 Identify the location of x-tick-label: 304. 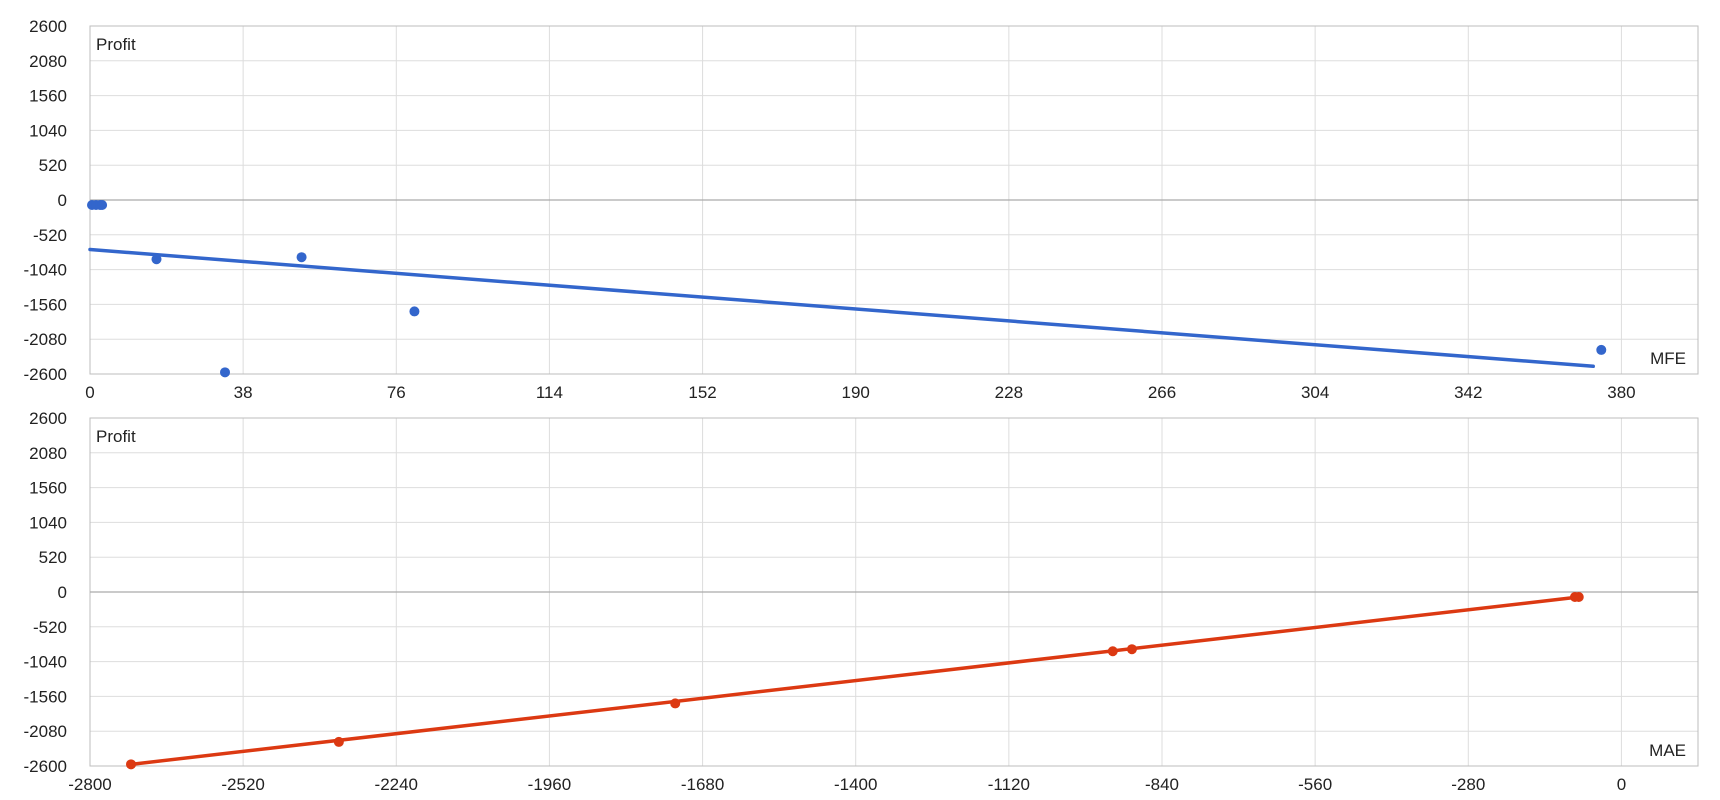
(1315, 392).